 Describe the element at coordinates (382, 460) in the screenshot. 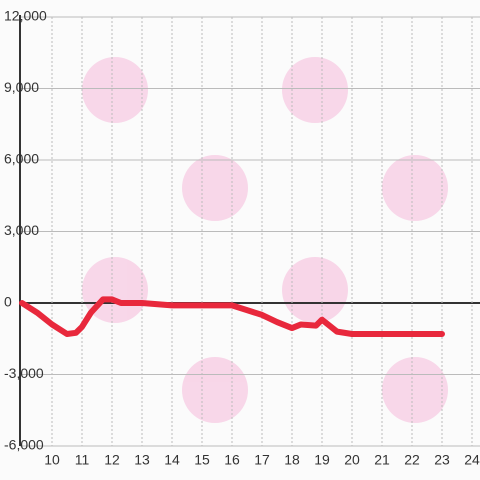

I see `x-tick-label: 21` at that location.